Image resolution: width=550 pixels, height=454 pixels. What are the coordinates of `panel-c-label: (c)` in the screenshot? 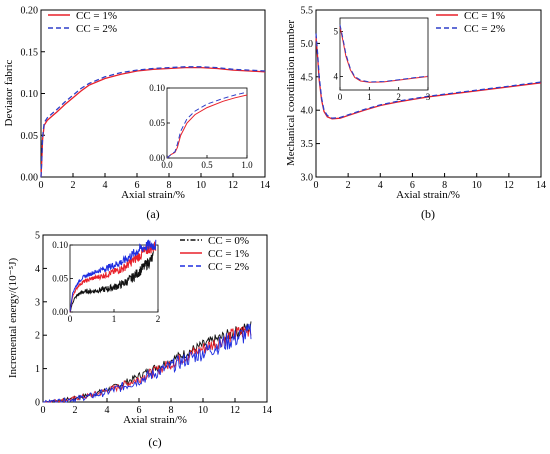 It's located at (154, 442).